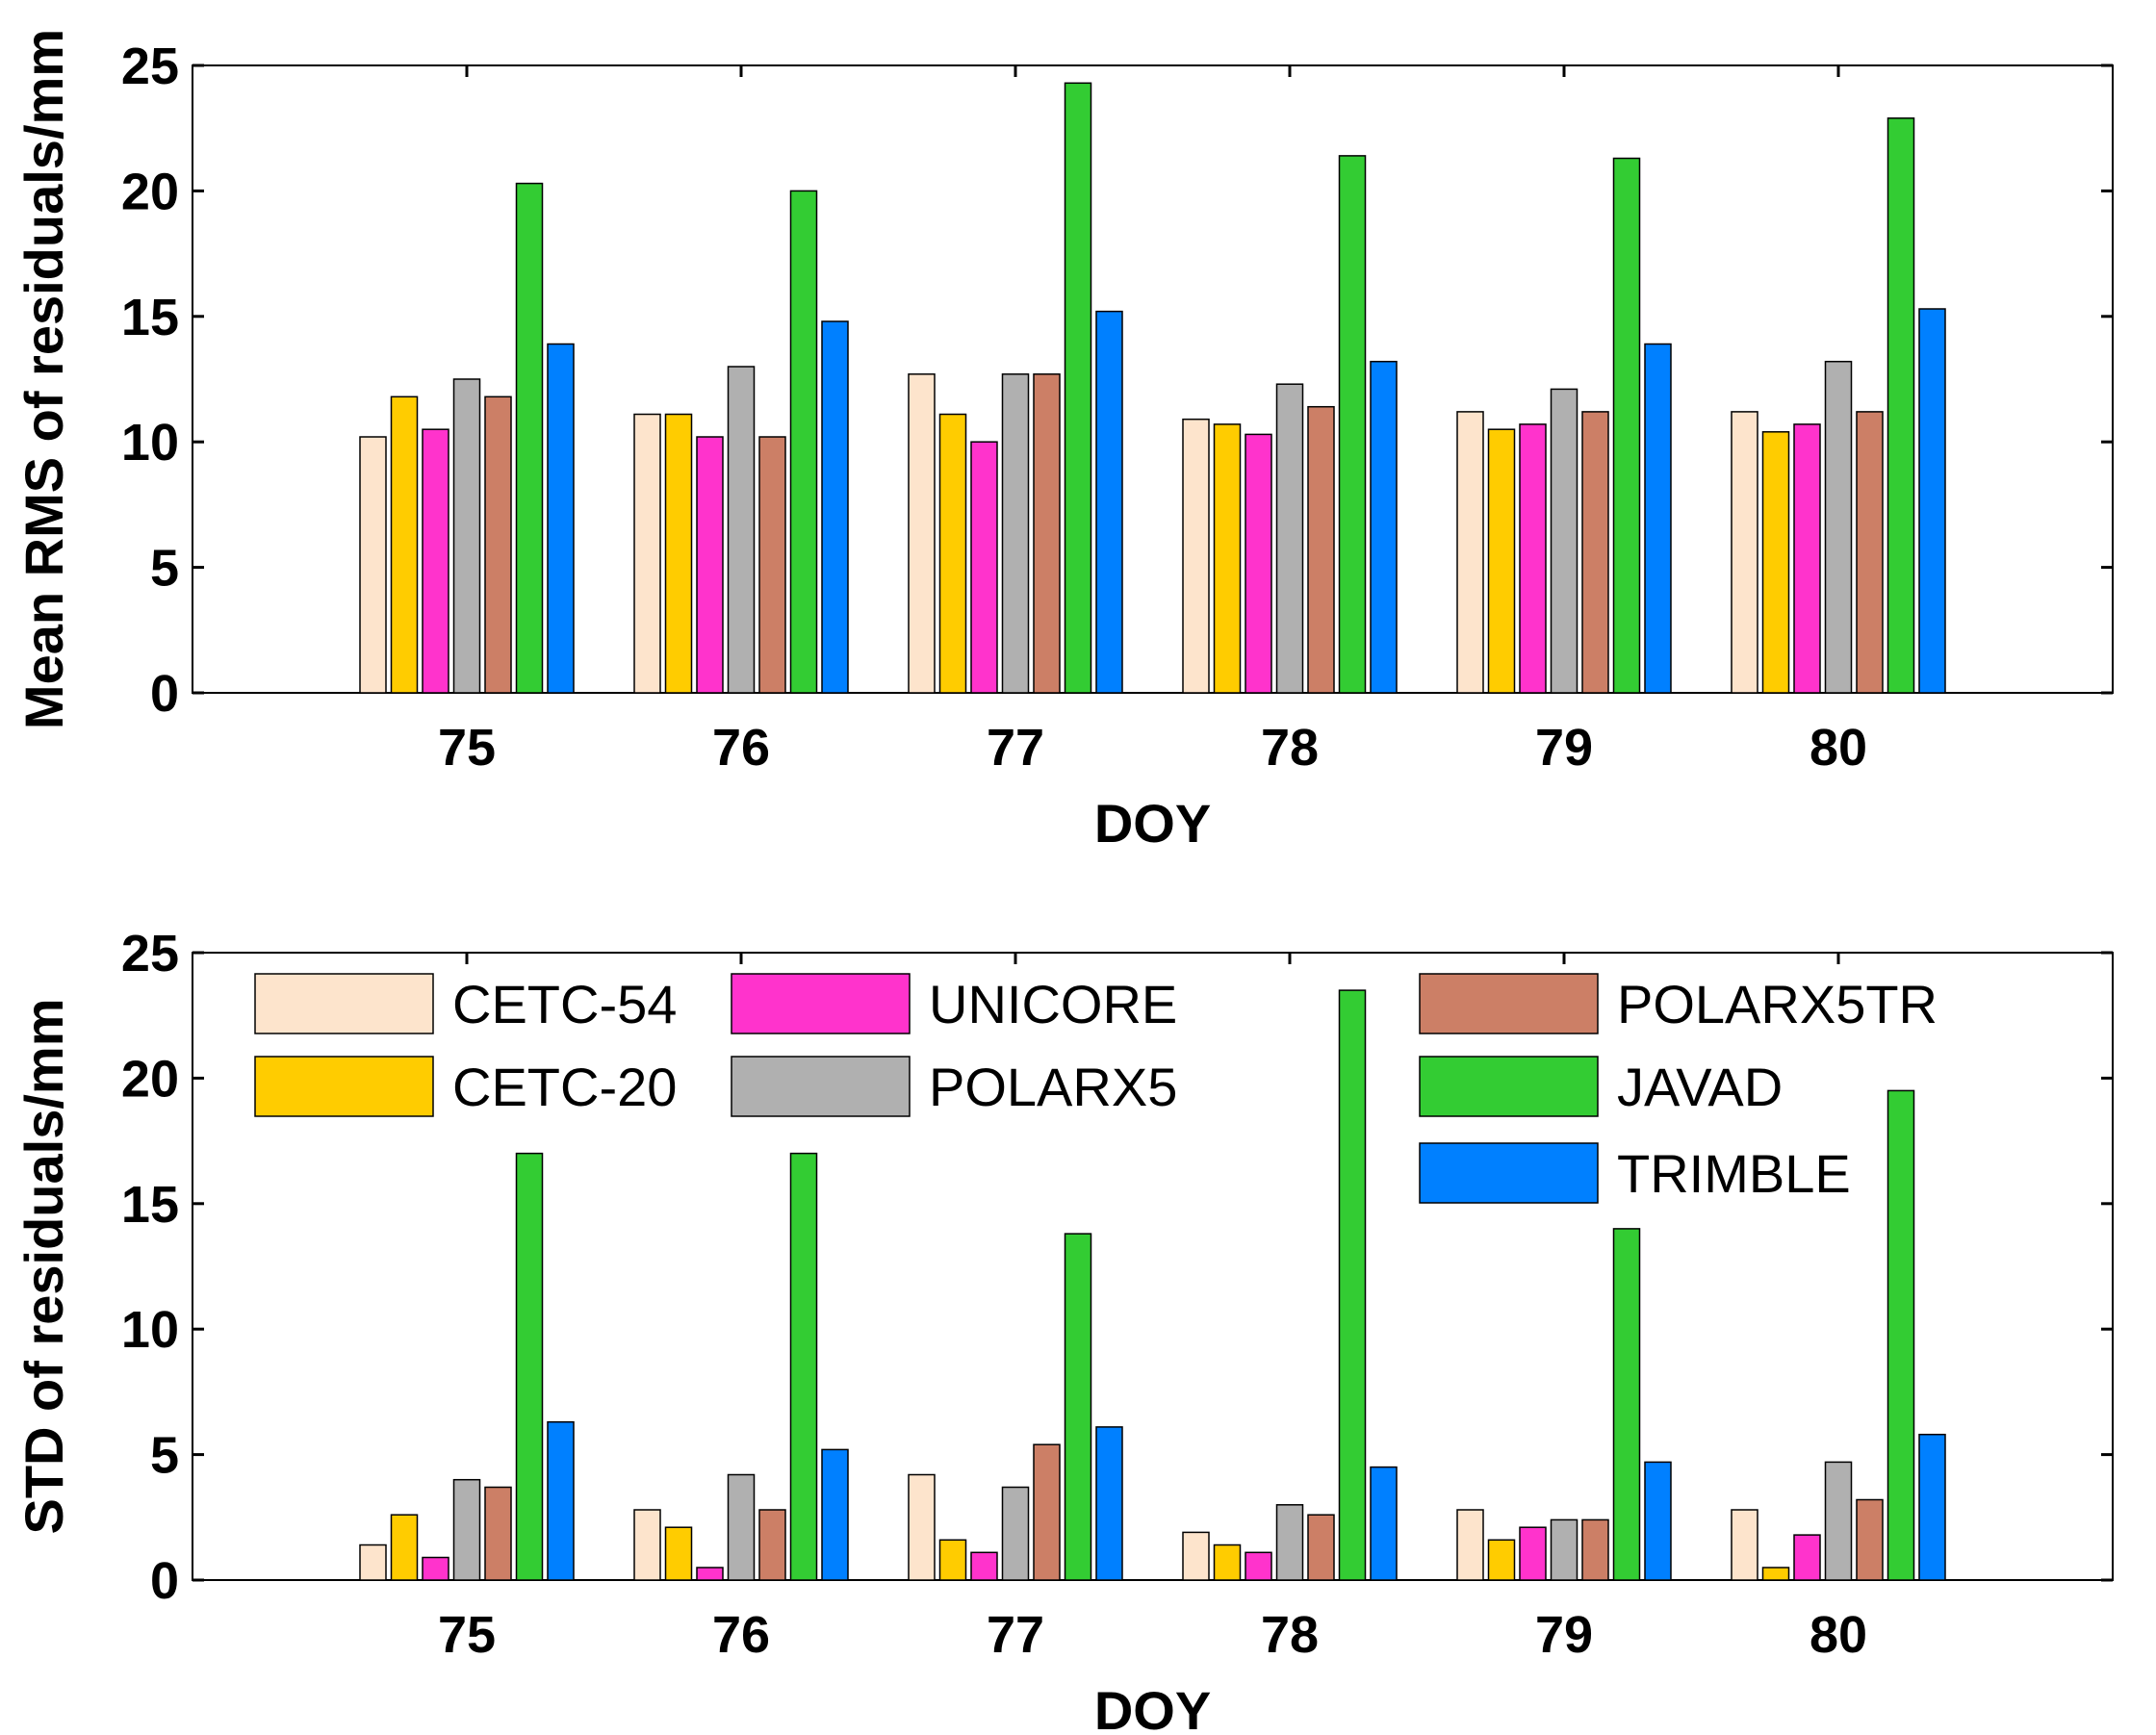  What do you see at coordinates (821, 1003) in the screenshot?
I see `legend-swatch-unicore` at bounding box center [821, 1003].